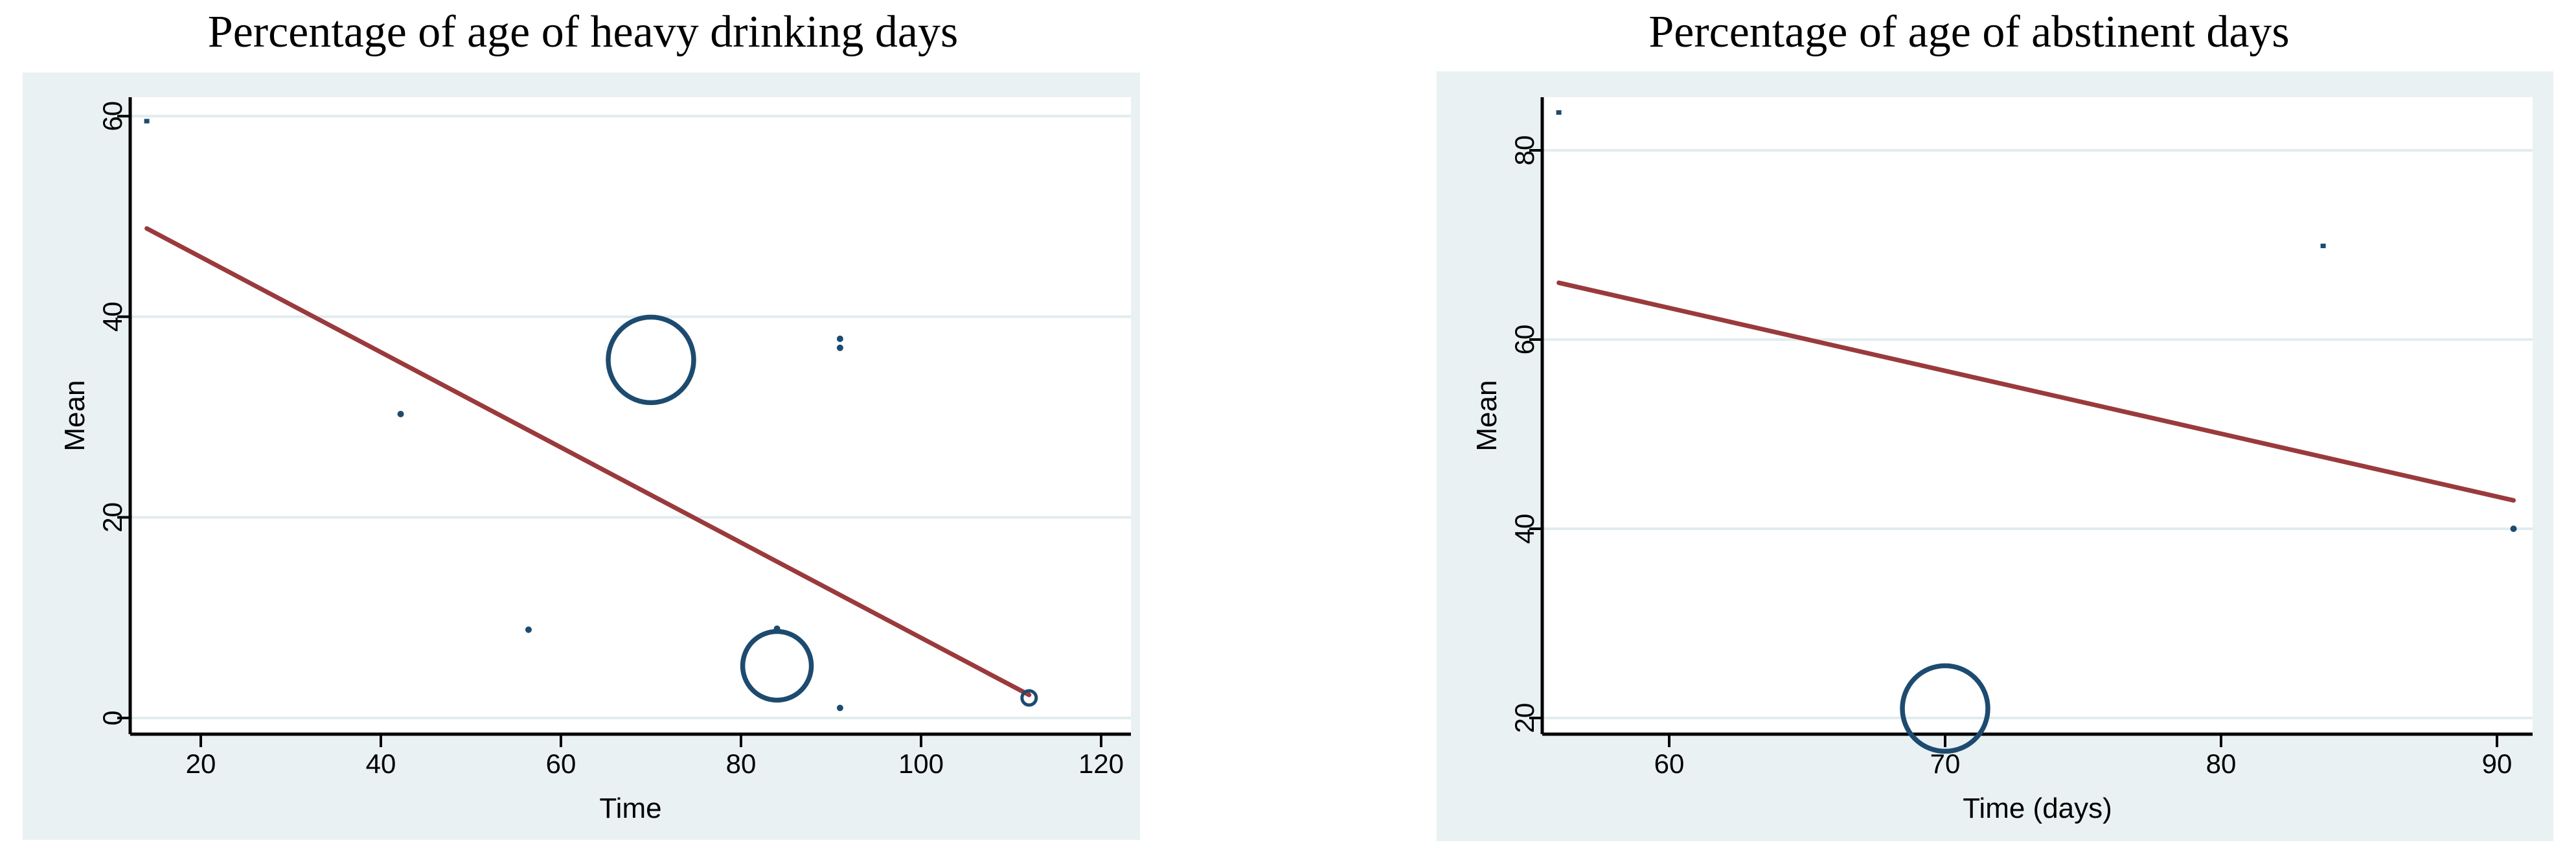  Describe the element at coordinates (1524, 150) in the screenshot. I see `y-tick-label: 80` at that location.